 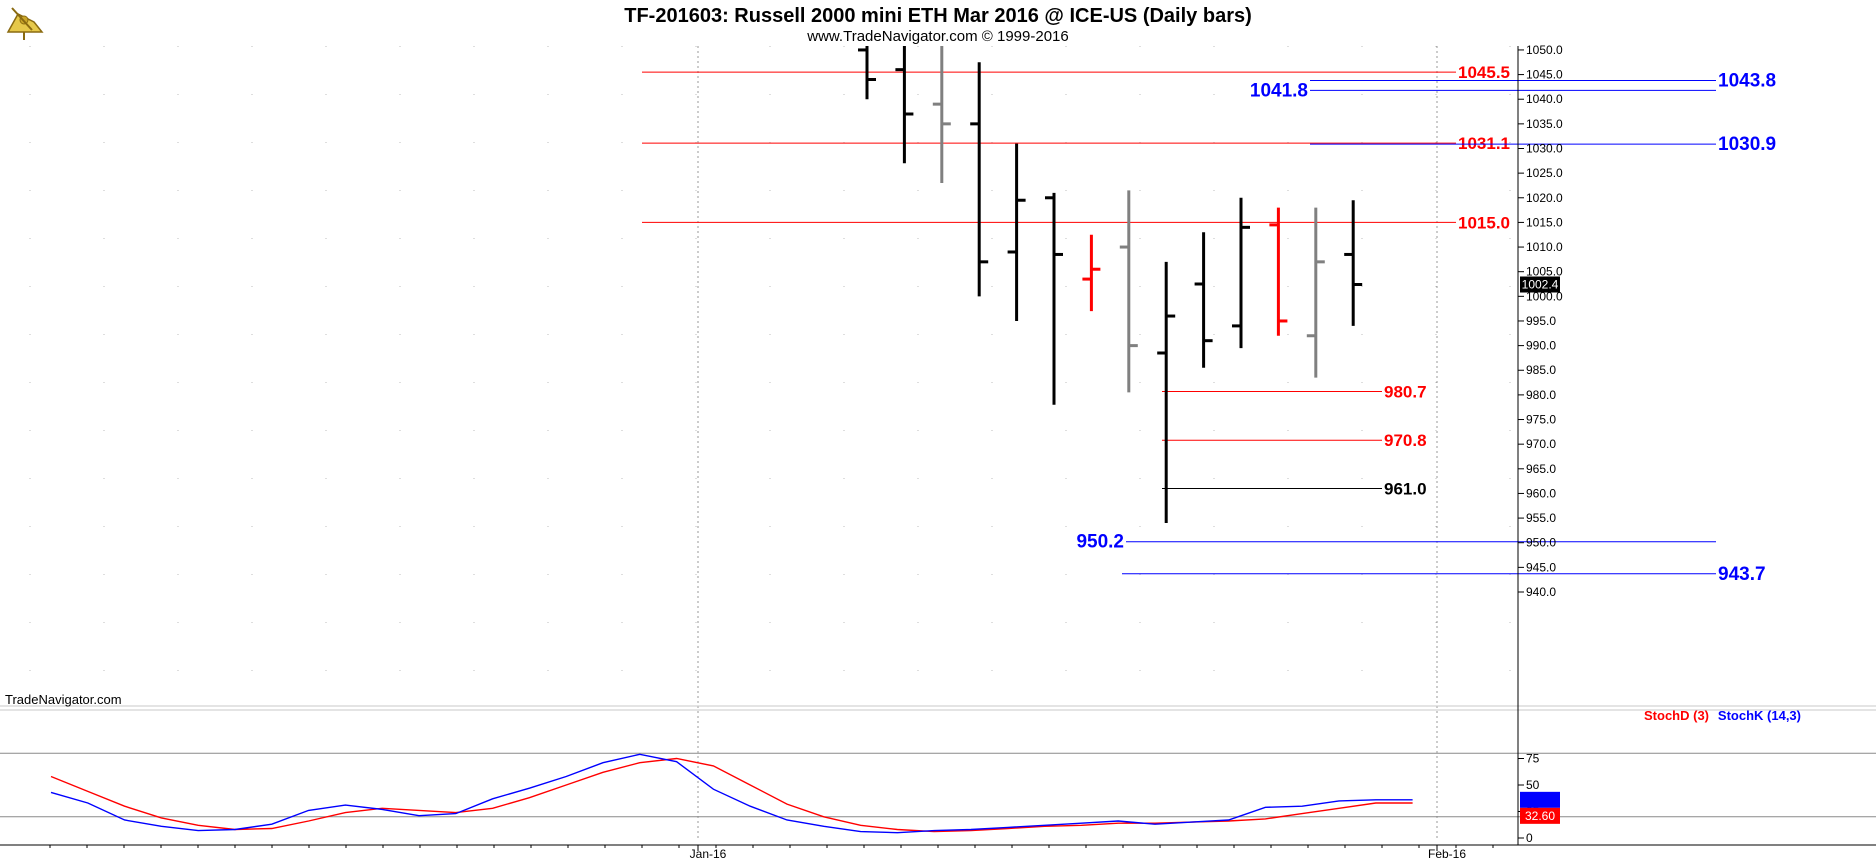 I want to click on price-level-label: 980.7, so click(x=1405, y=391).